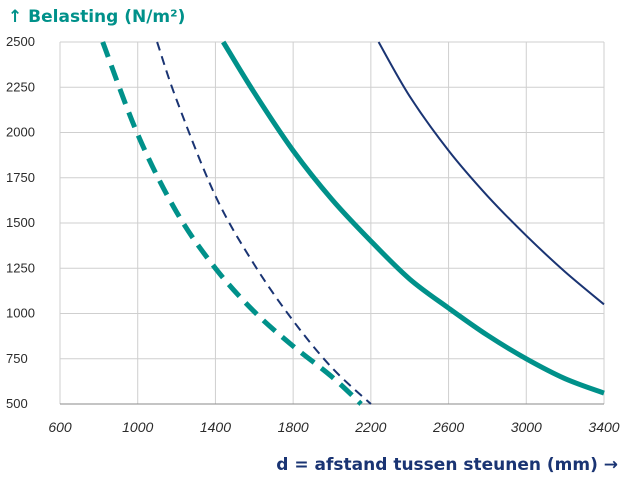  What do you see at coordinates (447, 465) in the screenshot?
I see `x-axis-label: d = afstand tussen steunen (mm) →` at bounding box center [447, 465].